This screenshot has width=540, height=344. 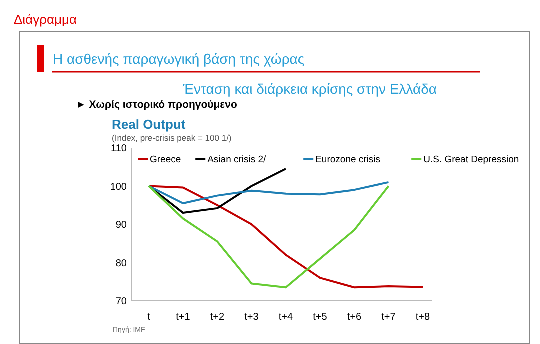 I want to click on legend-label: Asian crisis 2/, so click(x=237, y=160).